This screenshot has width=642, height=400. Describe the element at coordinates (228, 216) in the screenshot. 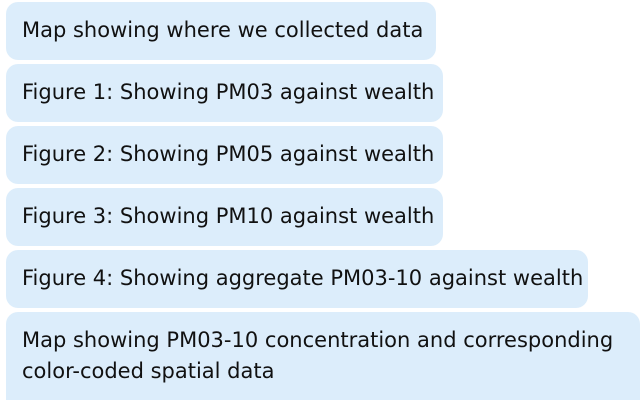

I see `message-text: Figure 3: Showing PM10 against wealth` at that location.